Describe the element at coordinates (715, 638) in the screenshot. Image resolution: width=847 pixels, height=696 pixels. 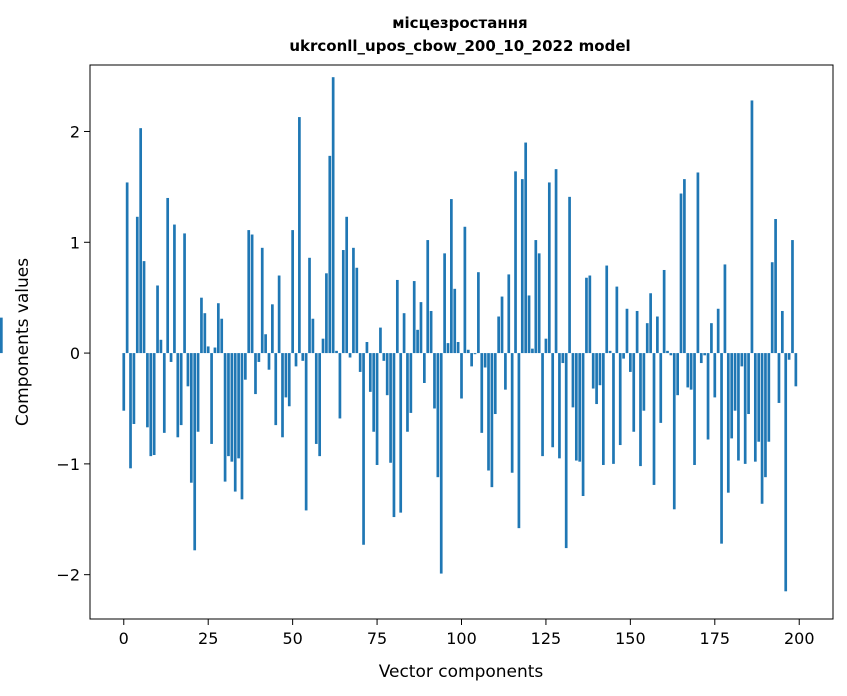
I see `x-tick-label: 175` at that location.